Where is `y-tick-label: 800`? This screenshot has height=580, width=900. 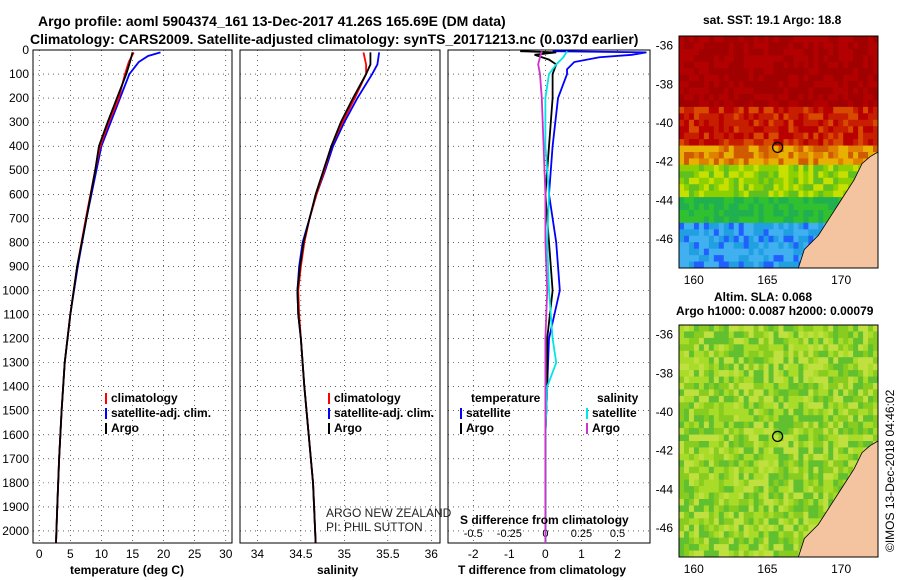 y-tick-label: 800 is located at coordinates (19, 242).